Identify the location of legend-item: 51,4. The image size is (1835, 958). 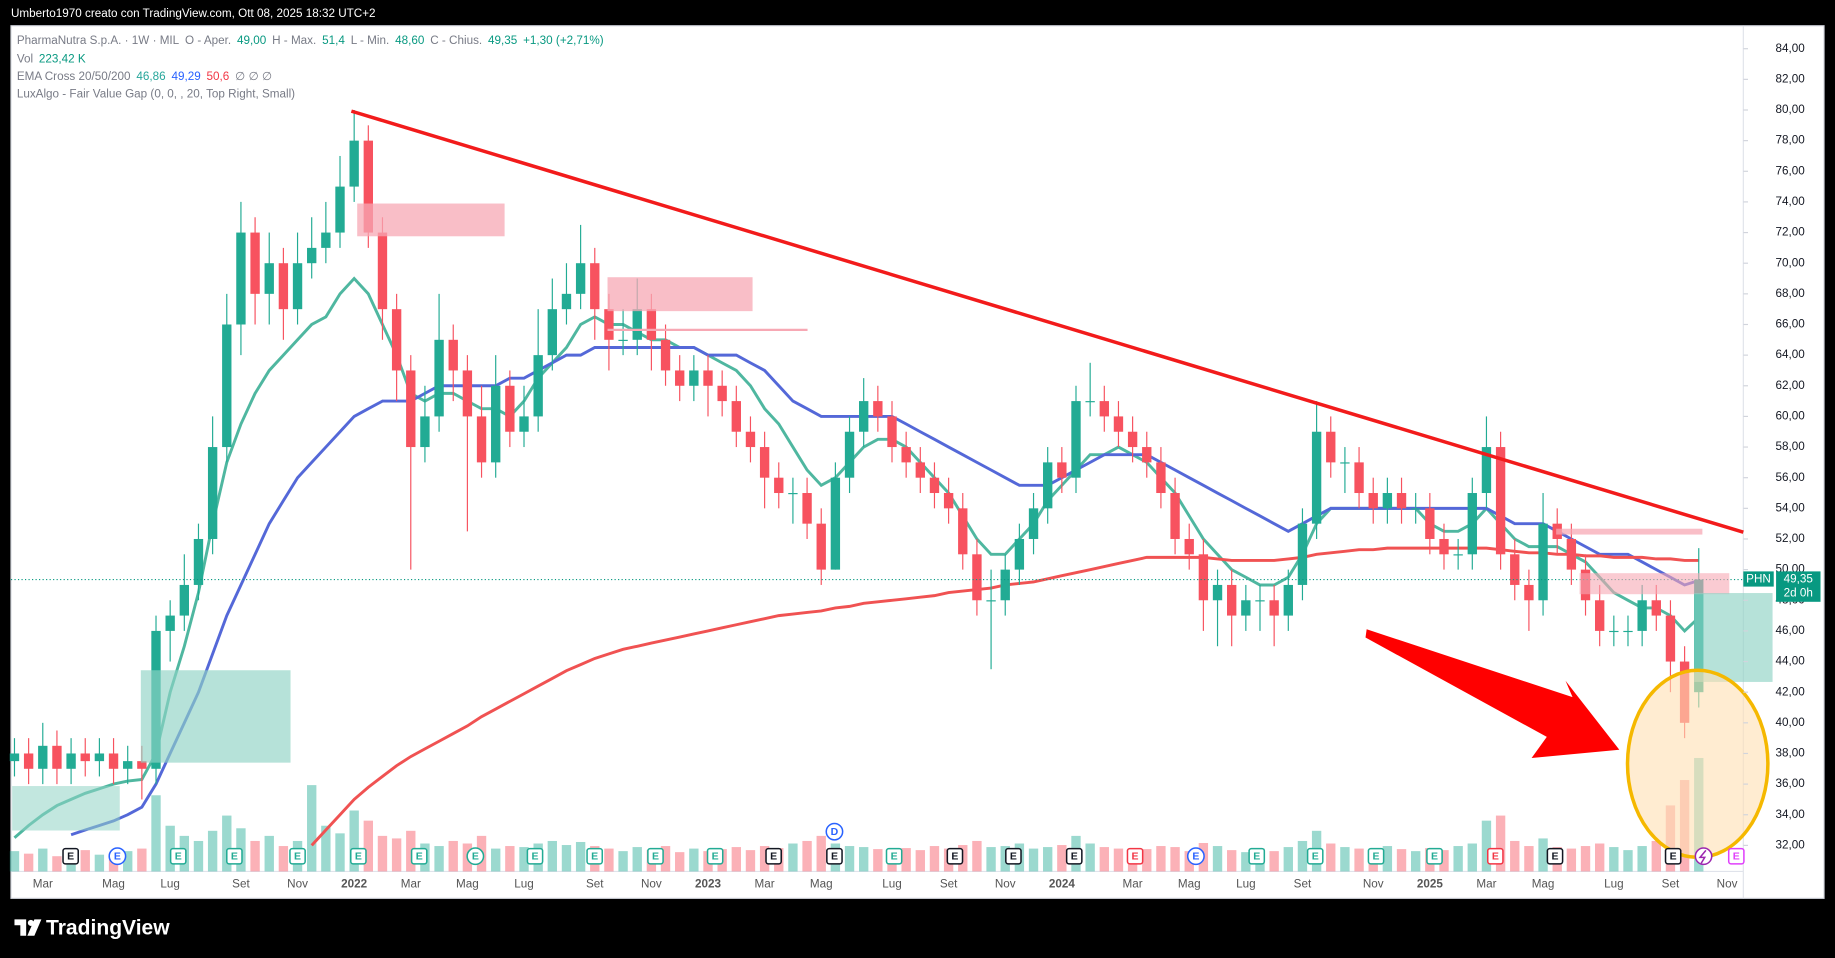
(333, 40).